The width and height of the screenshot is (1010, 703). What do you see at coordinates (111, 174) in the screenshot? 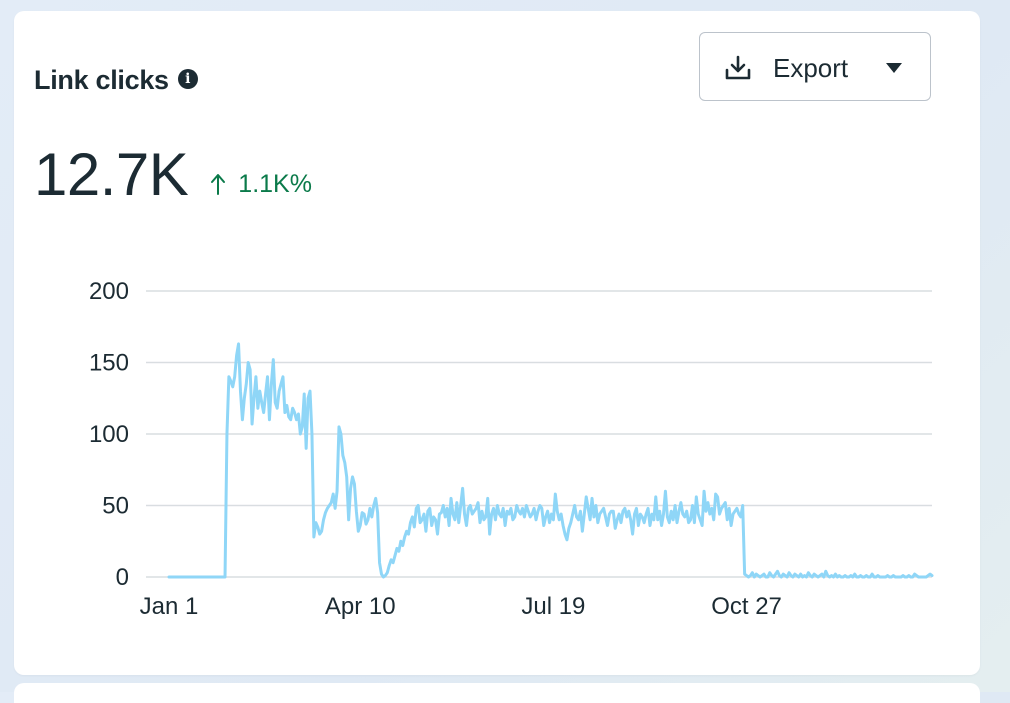
I see `metric-value: 12.7K` at bounding box center [111, 174].